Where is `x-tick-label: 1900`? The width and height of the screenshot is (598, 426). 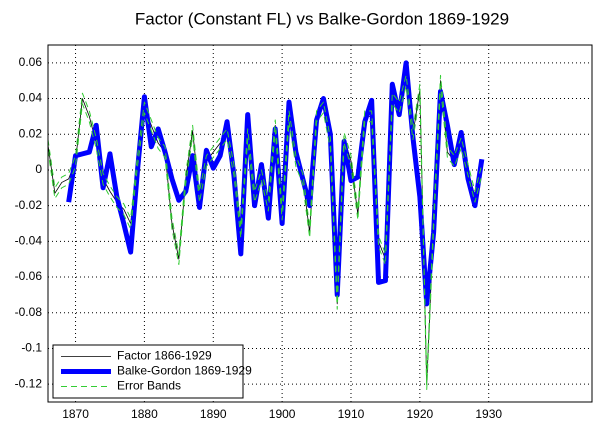 x-tick-label: 1900 is located at coordinates (282, 414).